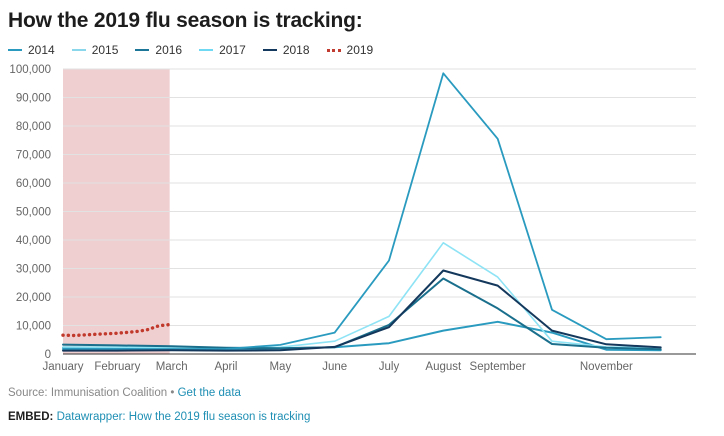  What do you see at coordinates (30, 70) in the screenshot?
I see `y-tick-label: 100,000` at bounding box center [30, 70].